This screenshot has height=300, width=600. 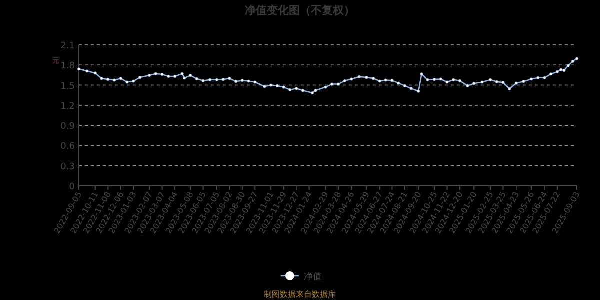 I want to click on y-tick-label: 1.5, so click(x=67, y=87).